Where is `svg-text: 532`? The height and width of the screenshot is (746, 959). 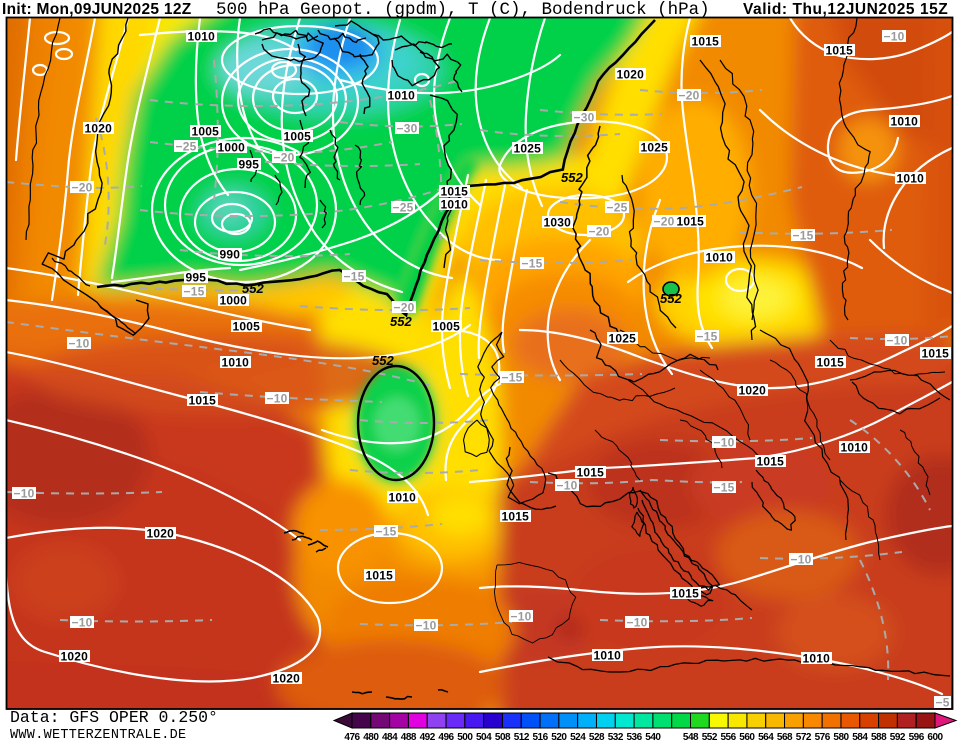
svg-text: 532 is located at coordinates (616, 736).